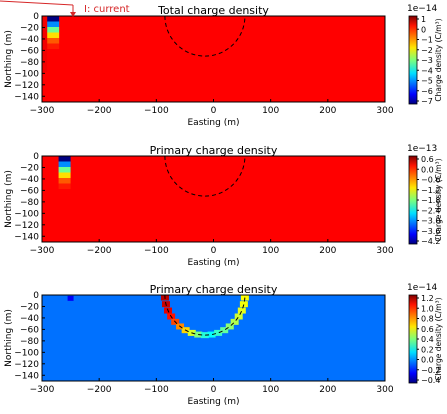 The height and width of the screenshot is (414, 447). What do you see at coordinates (430, 370) in the screenshot?
I see `colorbar-tick-label: −0.2` at bounding box center [430, 370].